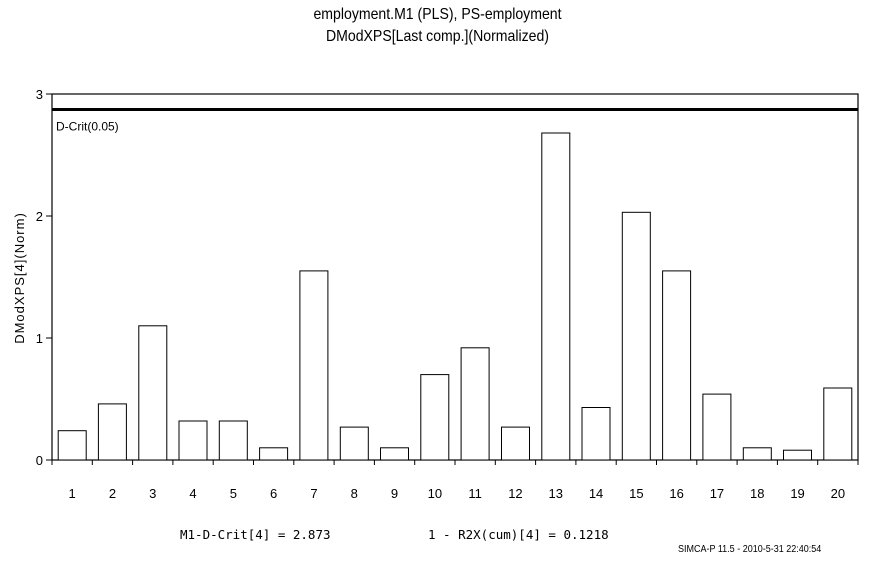 Image resolution: width=875 pixels, height=567 pixels. Describe the element at coordinates (435, 493) in the screenshot. I see `x-tick-label: 10` at that location.